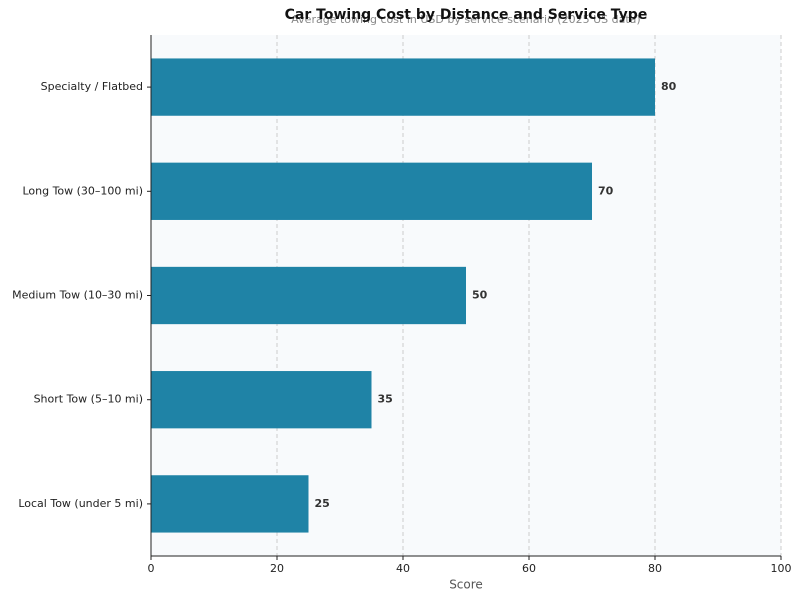 The width and height of the screenshot is (800, 600). What do you see at coordinates (80, 503) in the screenshot?
I see `y-tick-label: Local Tow (under 5 mi)` at bounding box center [80, 503].